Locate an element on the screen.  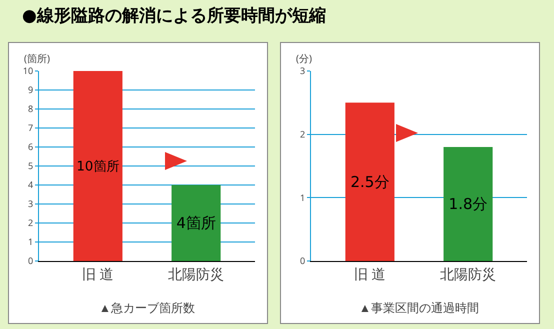
chart-title: ●線形隘路の解消による所要時間が短縮 is located at coordinates (174, 16).